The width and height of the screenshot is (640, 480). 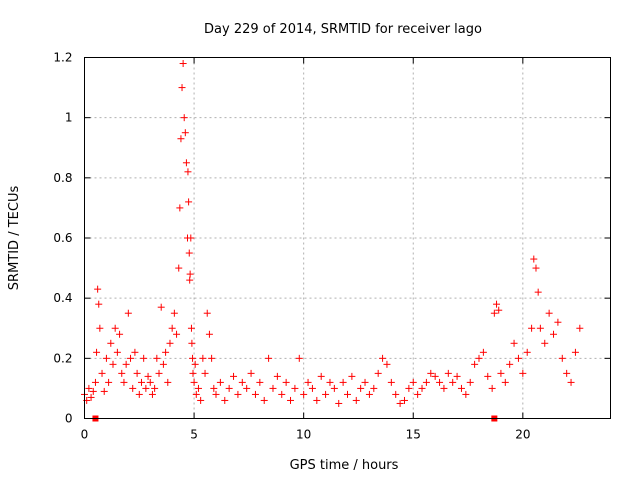 What do you see at coordinates (344, 465) in the screenshot?
I see `x-axis-label: GPS time / hours` at bounding box center [344, 465].